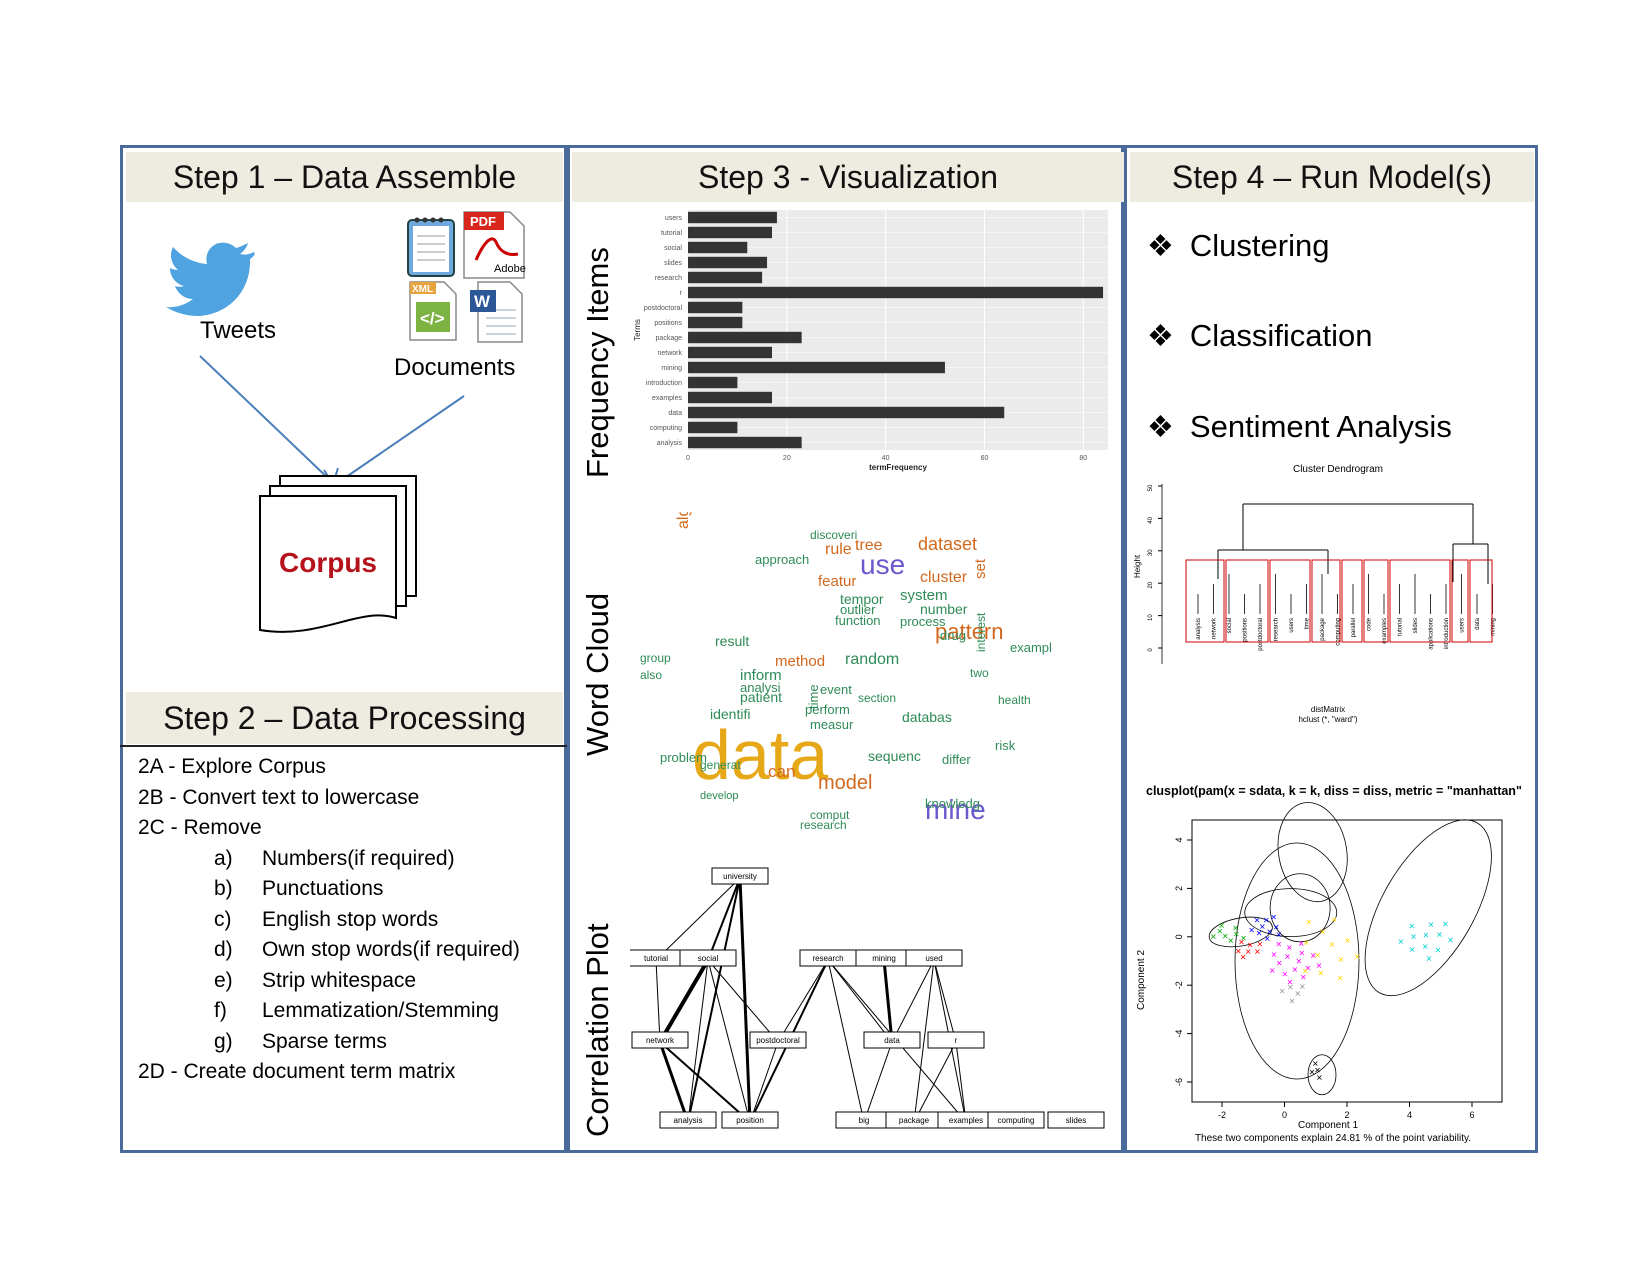 This screenshot has height=1275, width=1650. I want to click on y-tick-label: tutorial, so click(671, 233).